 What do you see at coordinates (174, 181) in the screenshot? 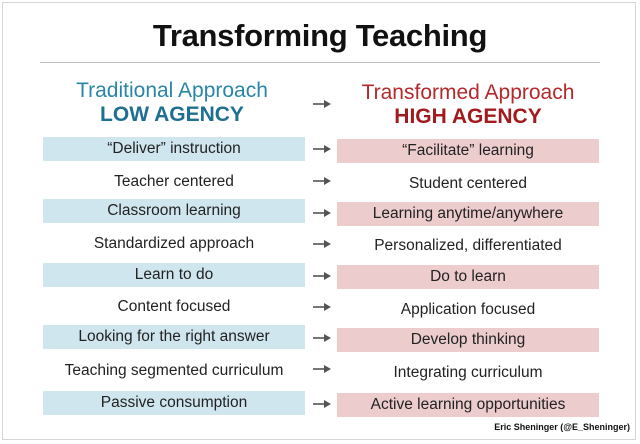
I see `traditional-item: Teacher centered` at bounding box center [174, 181].